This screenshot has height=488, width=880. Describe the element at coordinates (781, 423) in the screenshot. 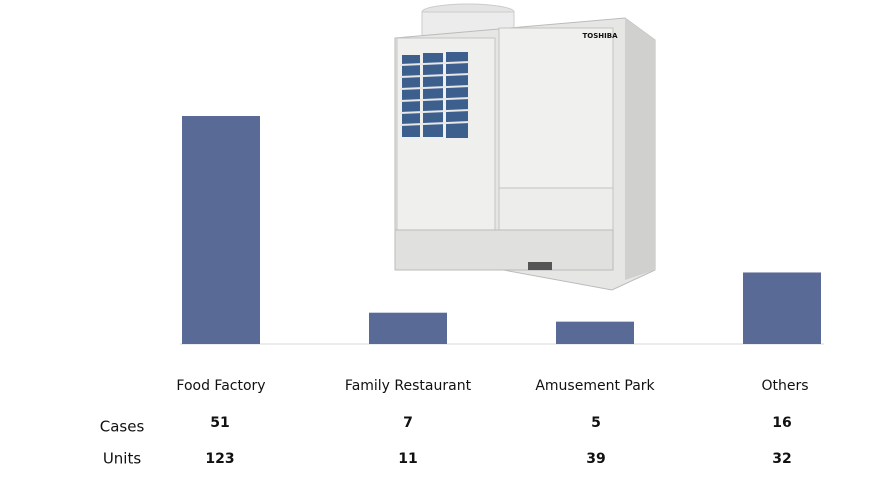

I see `table-value: 16` at that location.